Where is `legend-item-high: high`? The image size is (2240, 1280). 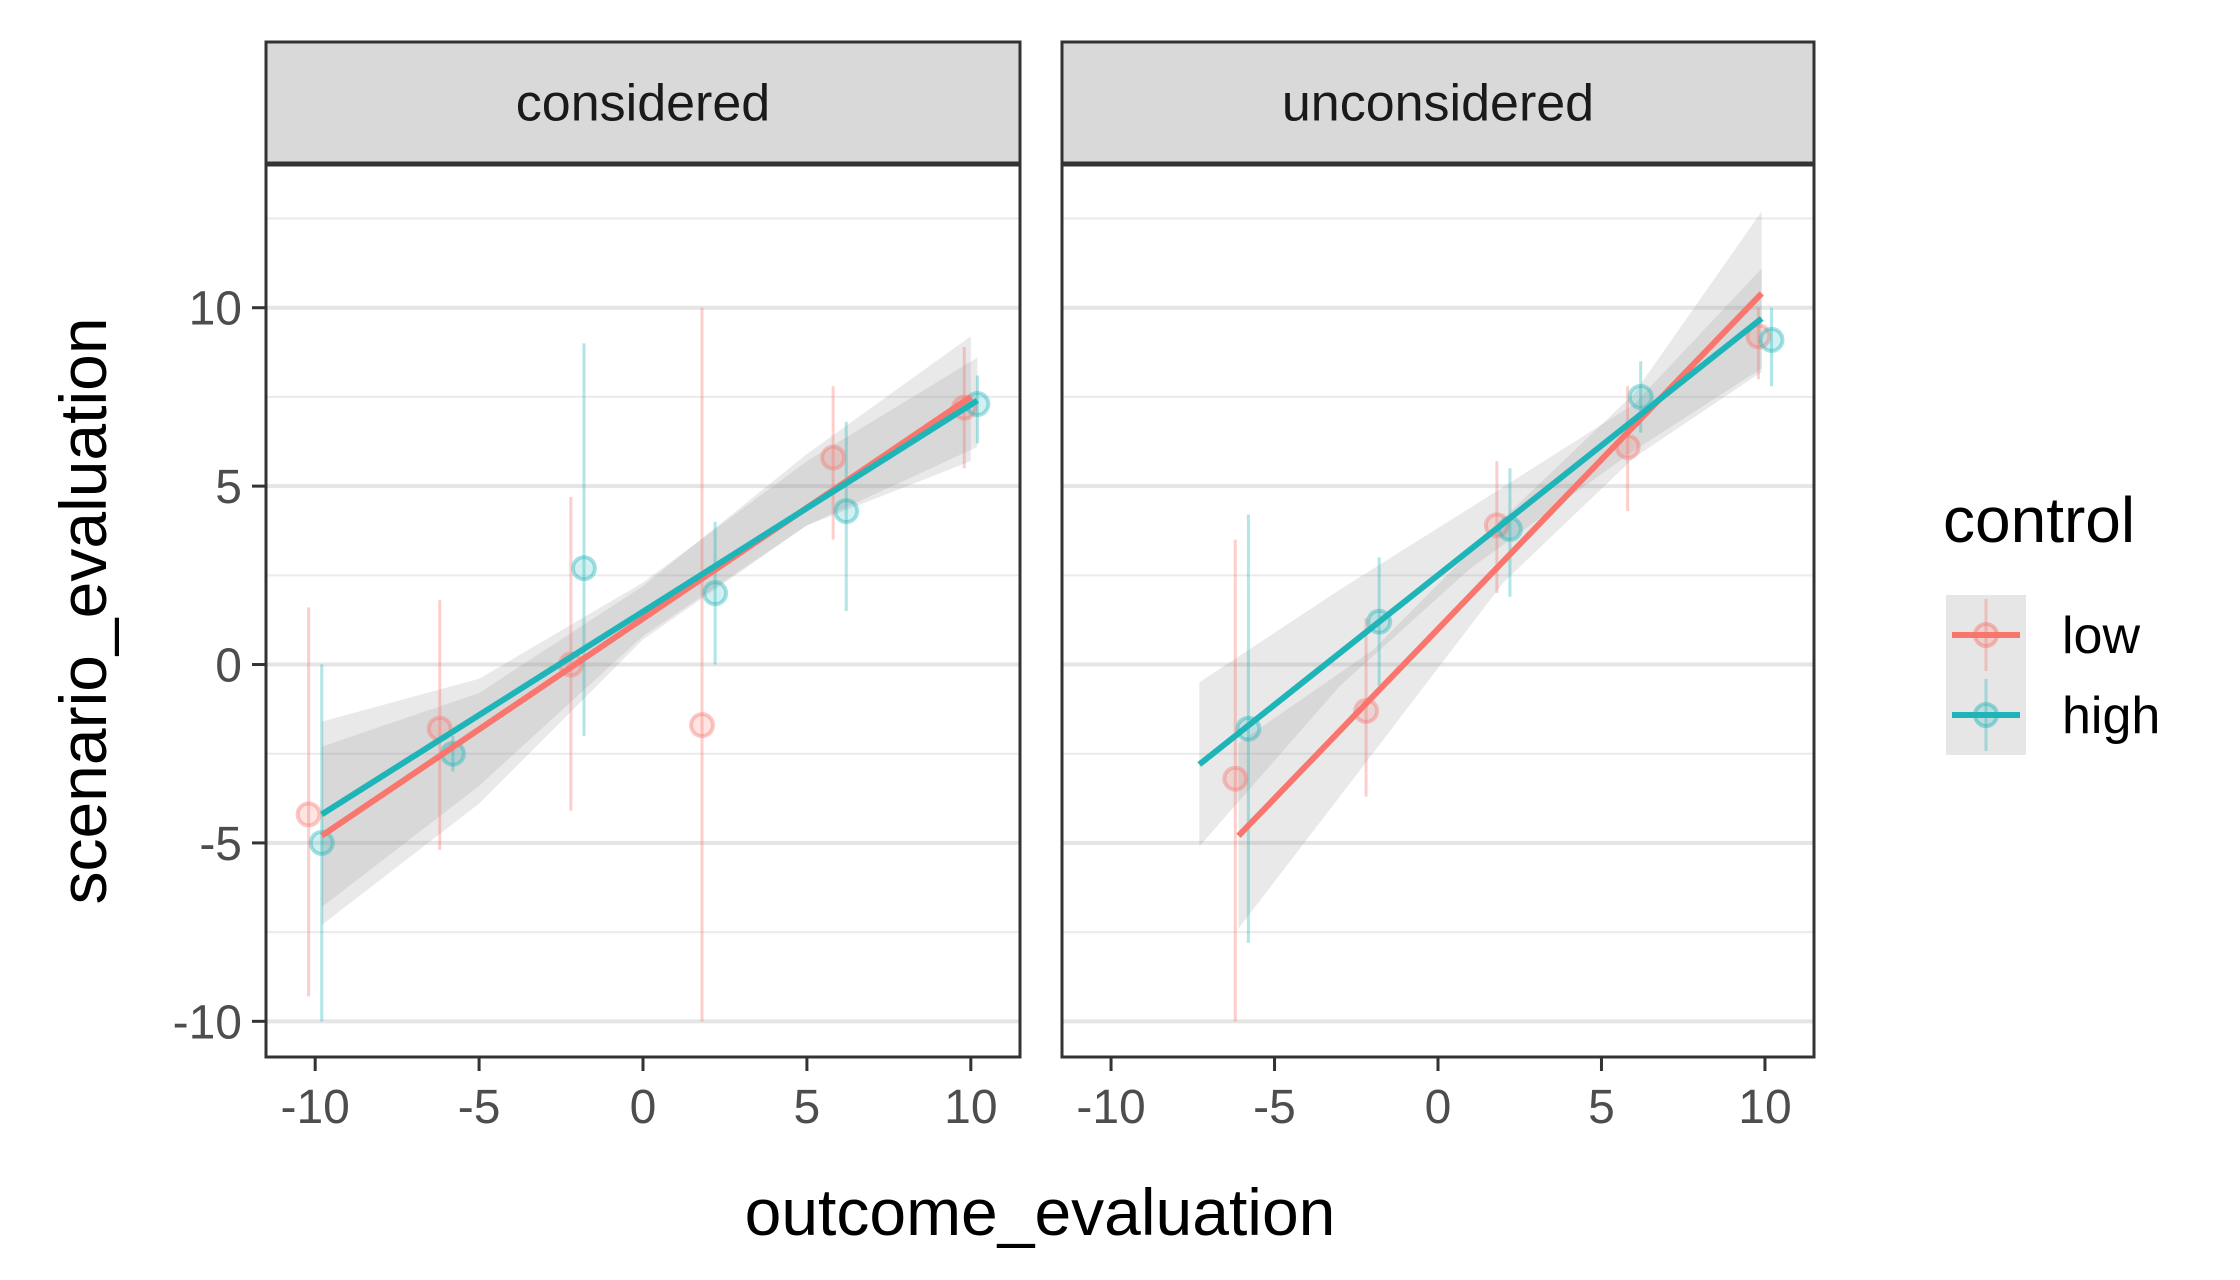
legend-item-high: high is located at coordinates (2053, 715).